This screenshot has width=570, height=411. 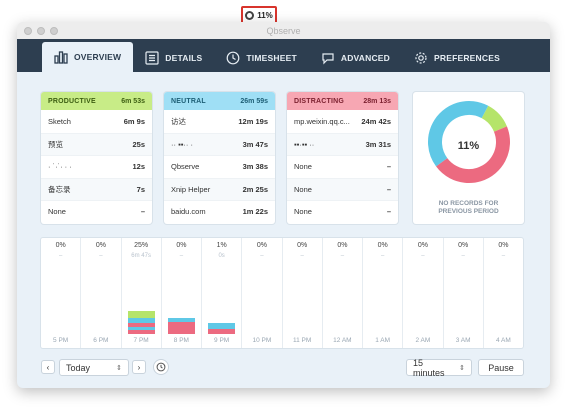 I want to click on hour-label: 2 AM, so click(x=423, y=340).